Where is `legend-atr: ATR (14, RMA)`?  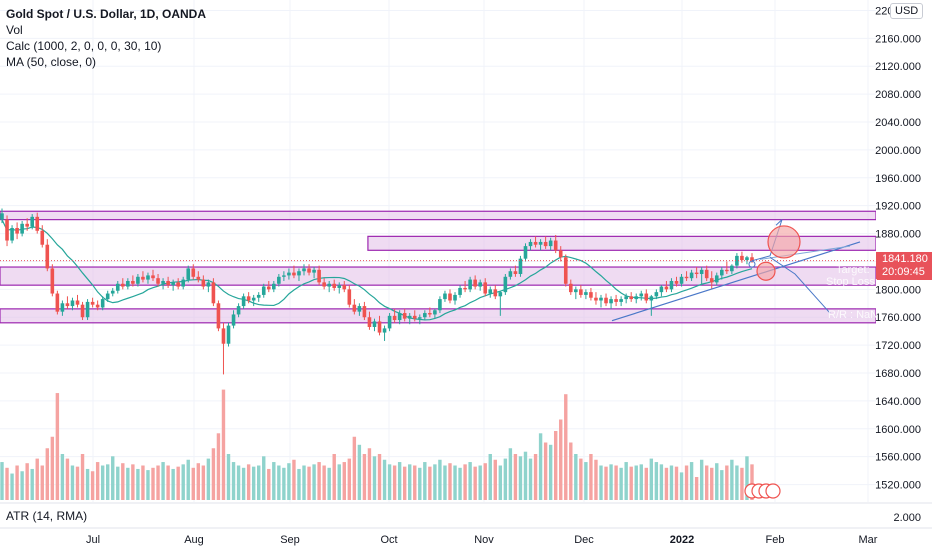 legend-atr: ATR (14, RMA) is located at coordinates (47, 516).